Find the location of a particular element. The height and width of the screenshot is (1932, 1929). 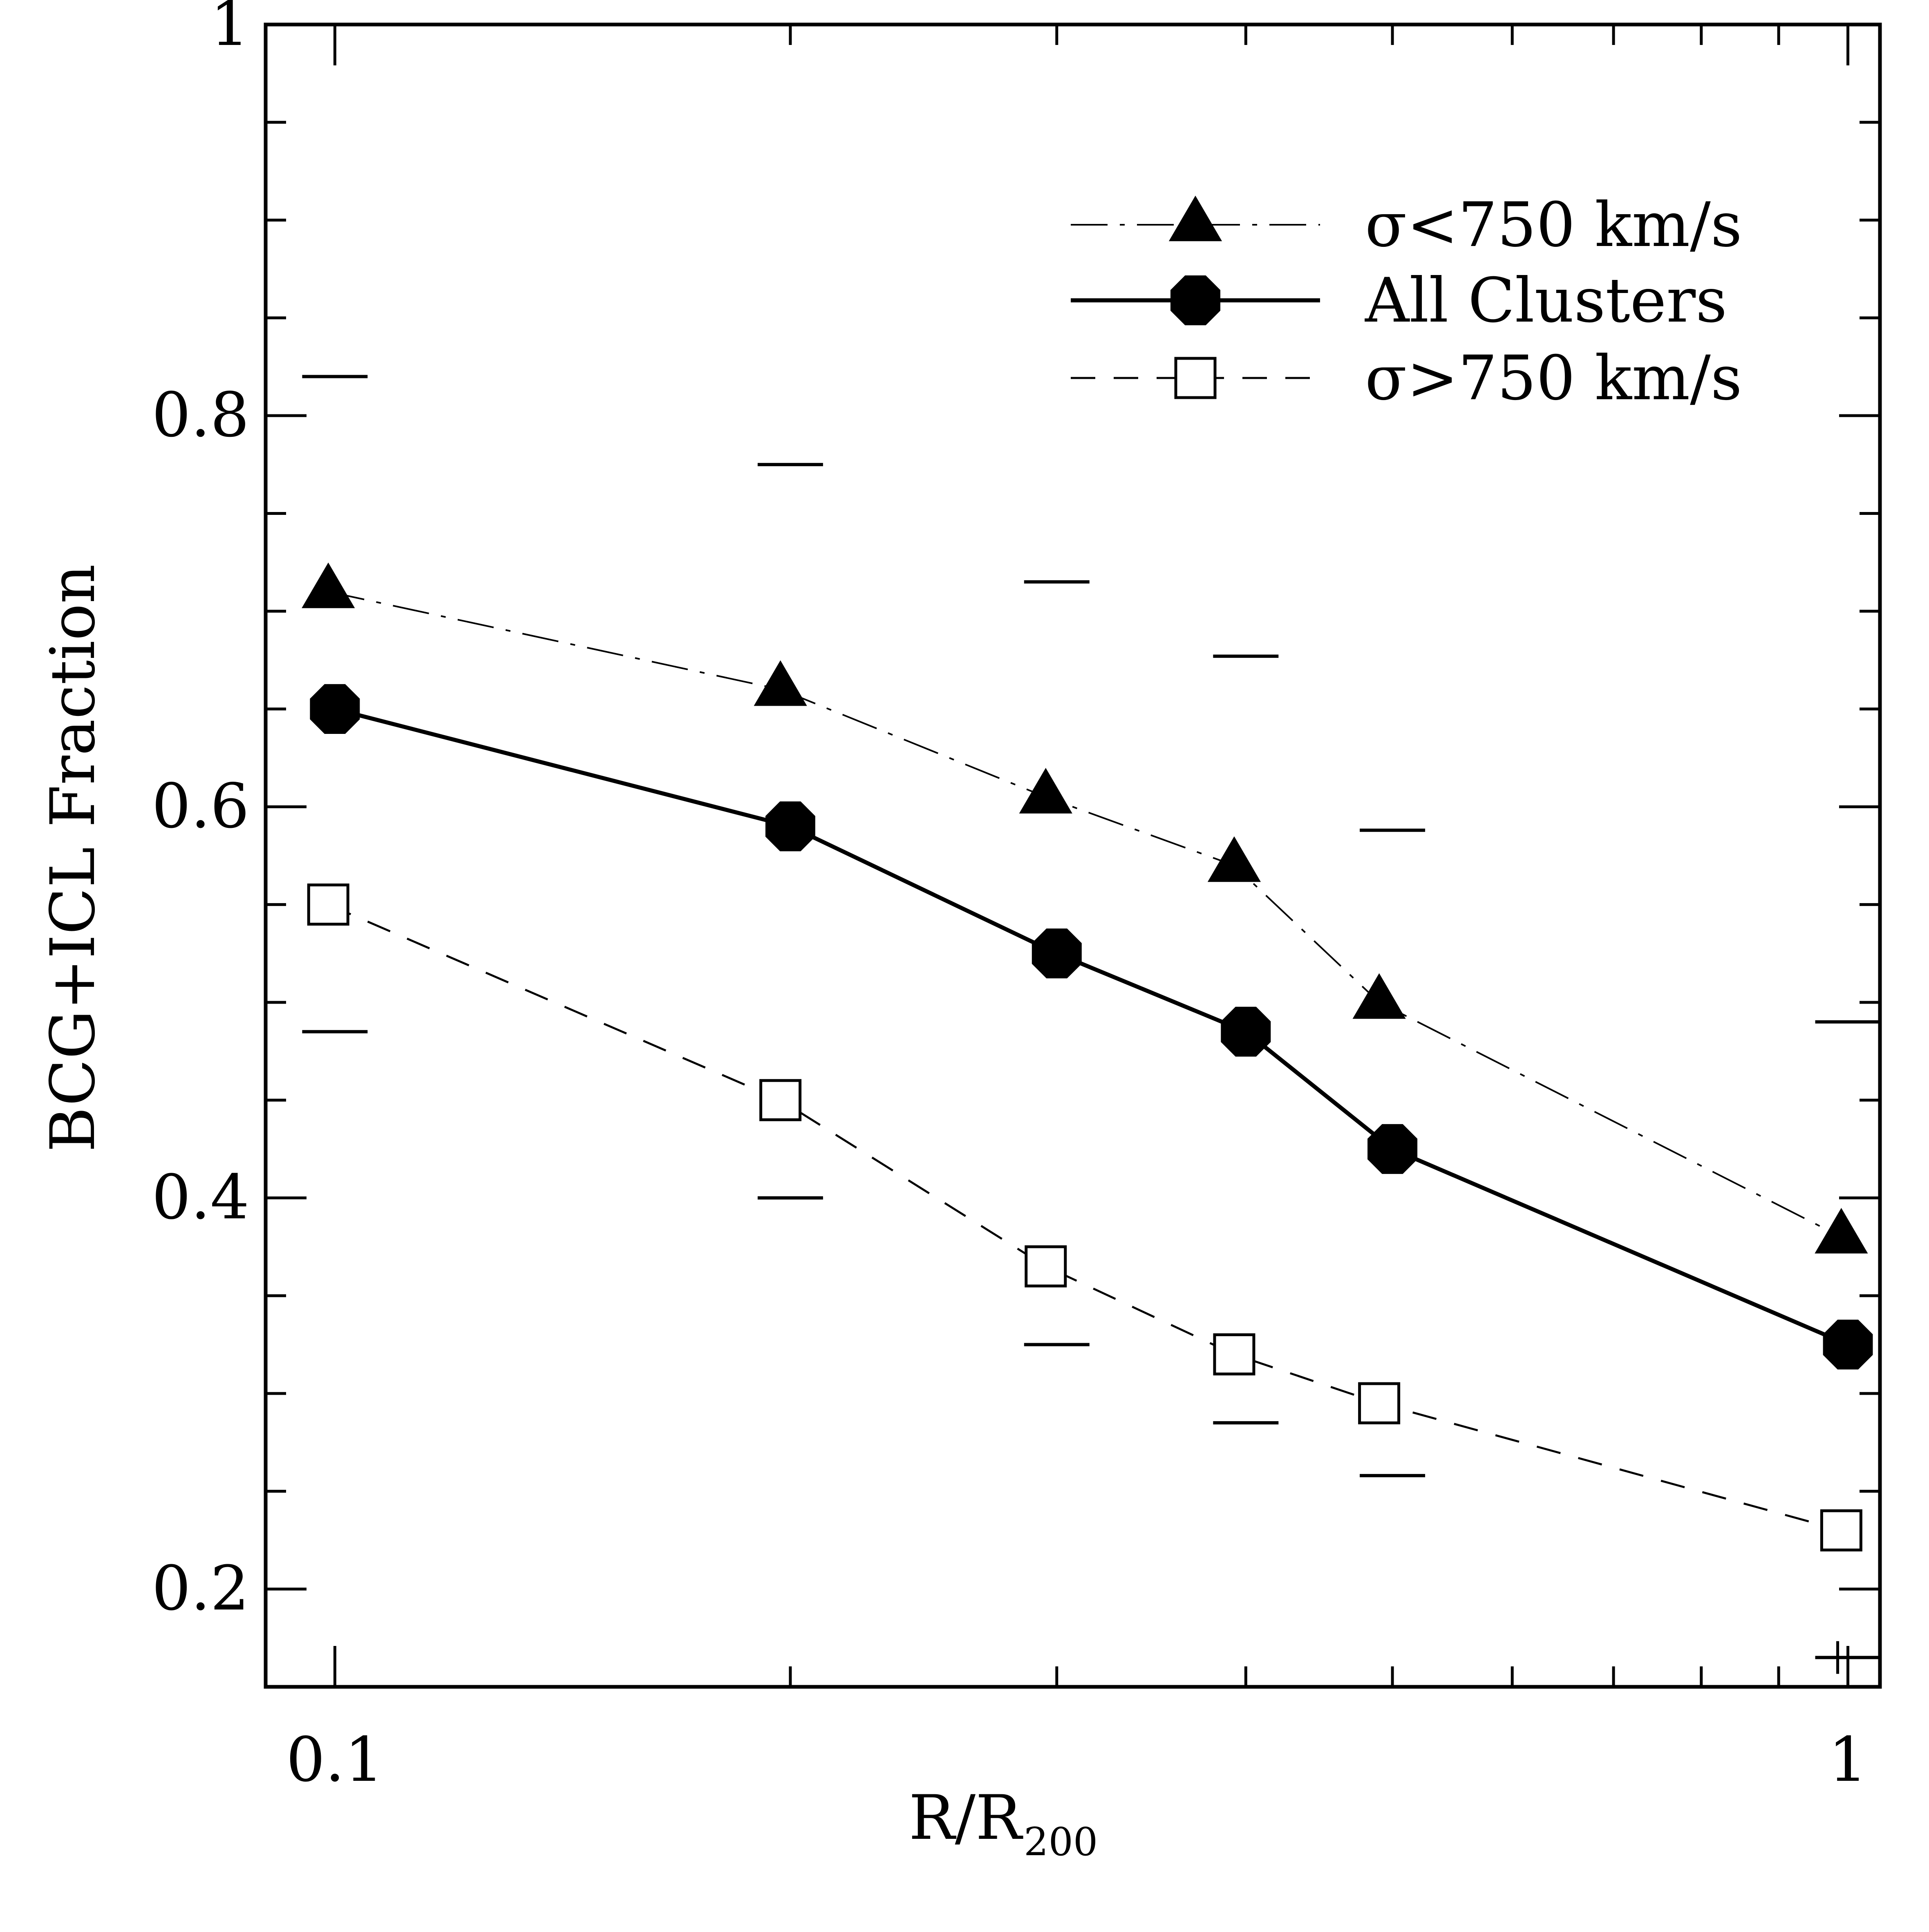

y-tick-label: 0.8 is located at coordinates (200, 415).